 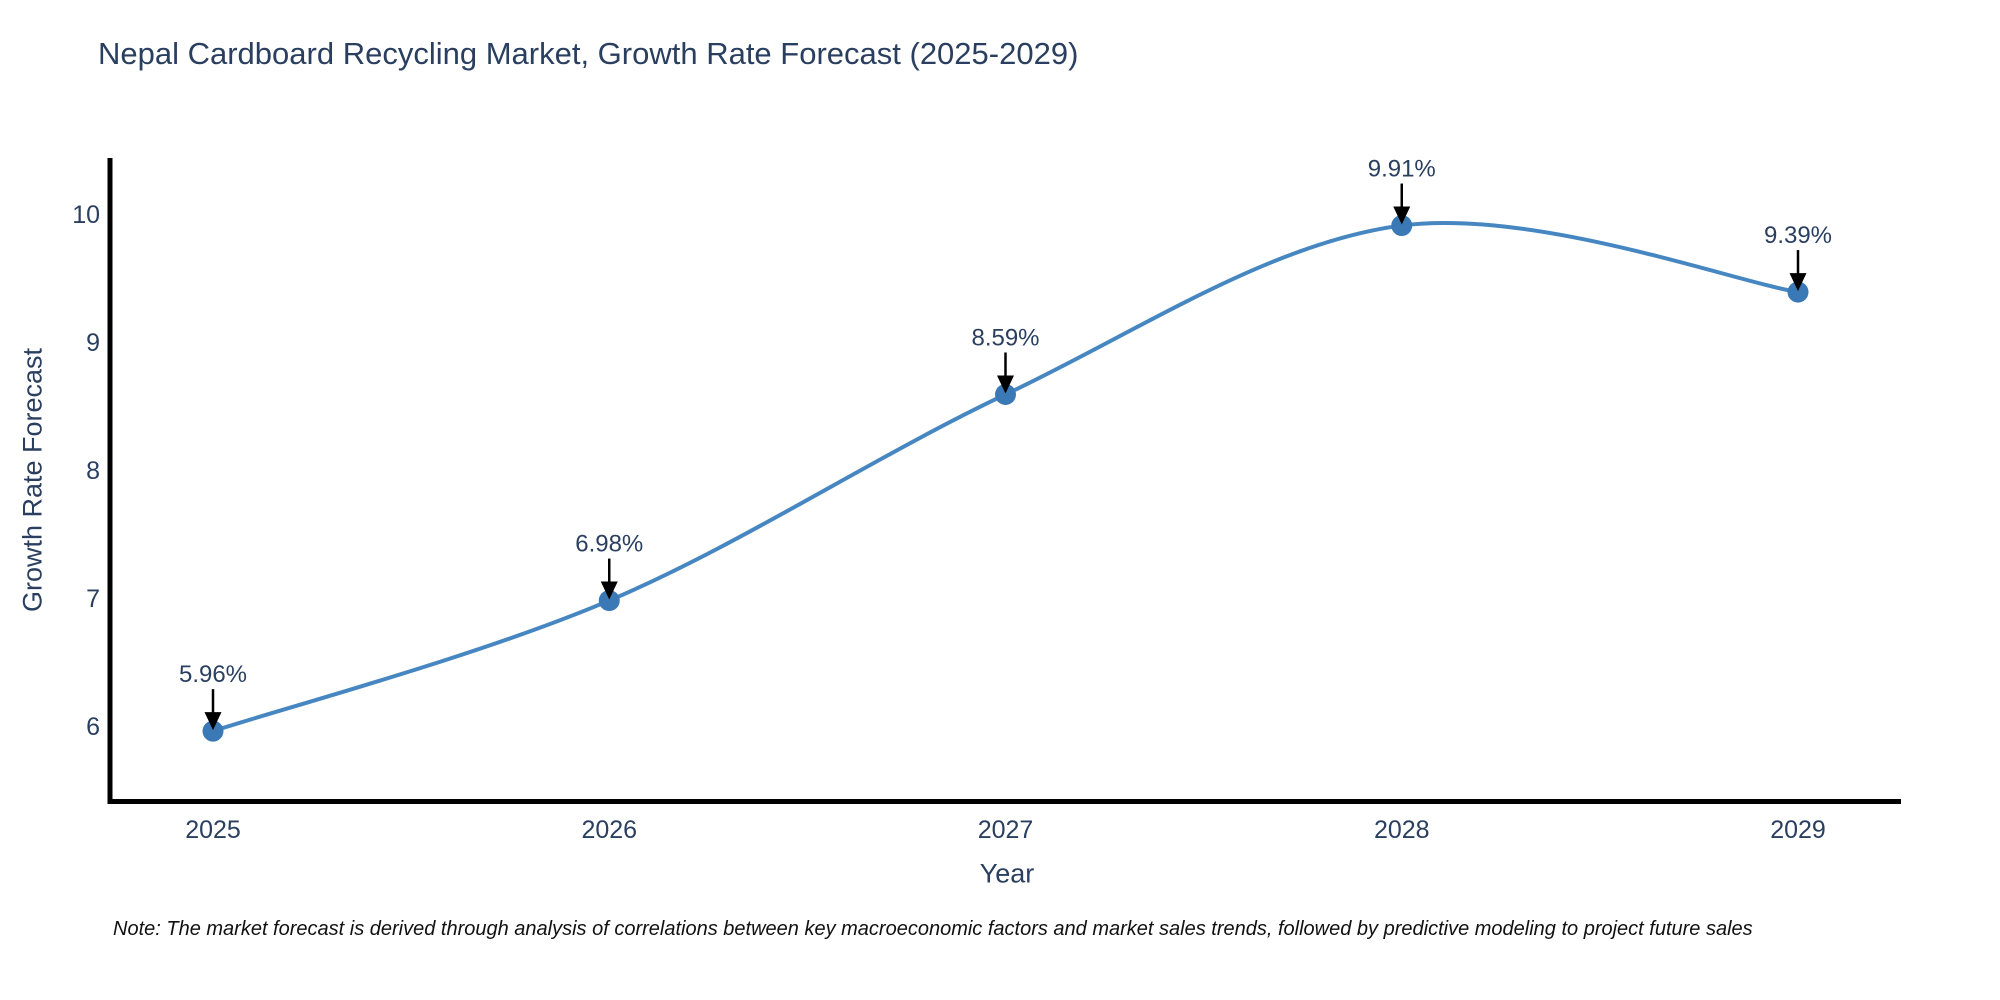 What do you see at coordinates (1006, 830) in the screenshot?
I see `x-tick-label: 2027` at bounding box center [1006, 830].